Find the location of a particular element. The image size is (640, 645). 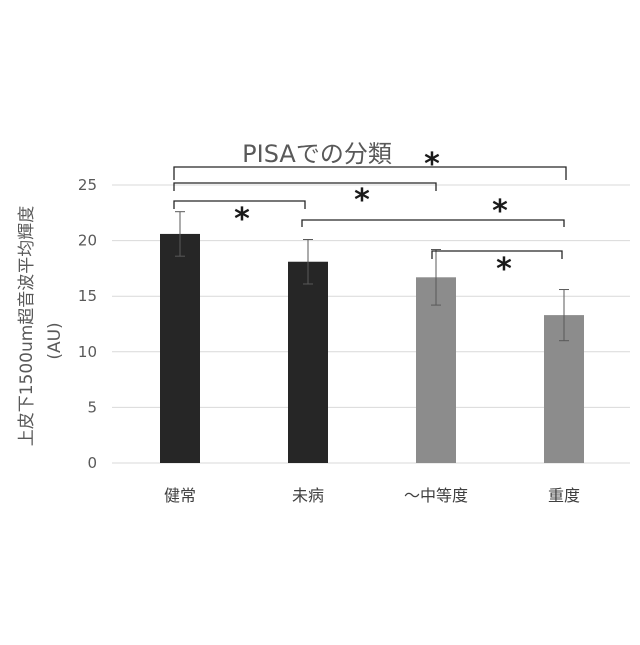

y-ticks: 0 5 10 15 20 25 is located at coordinates (87, 324).